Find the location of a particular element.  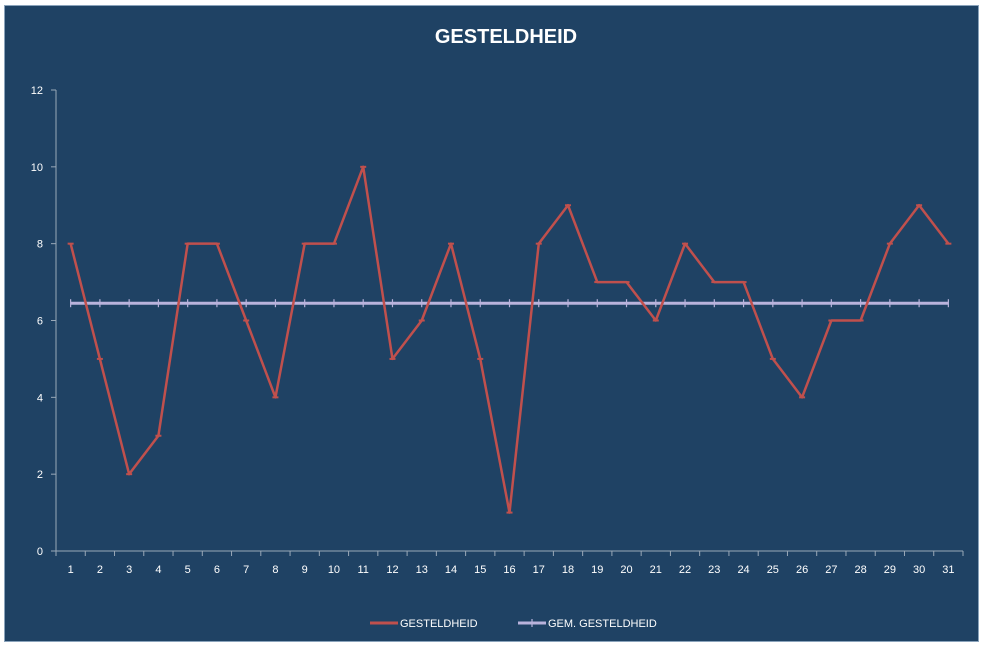

x-tick-label: 1 is located at coordinates (71, 570).